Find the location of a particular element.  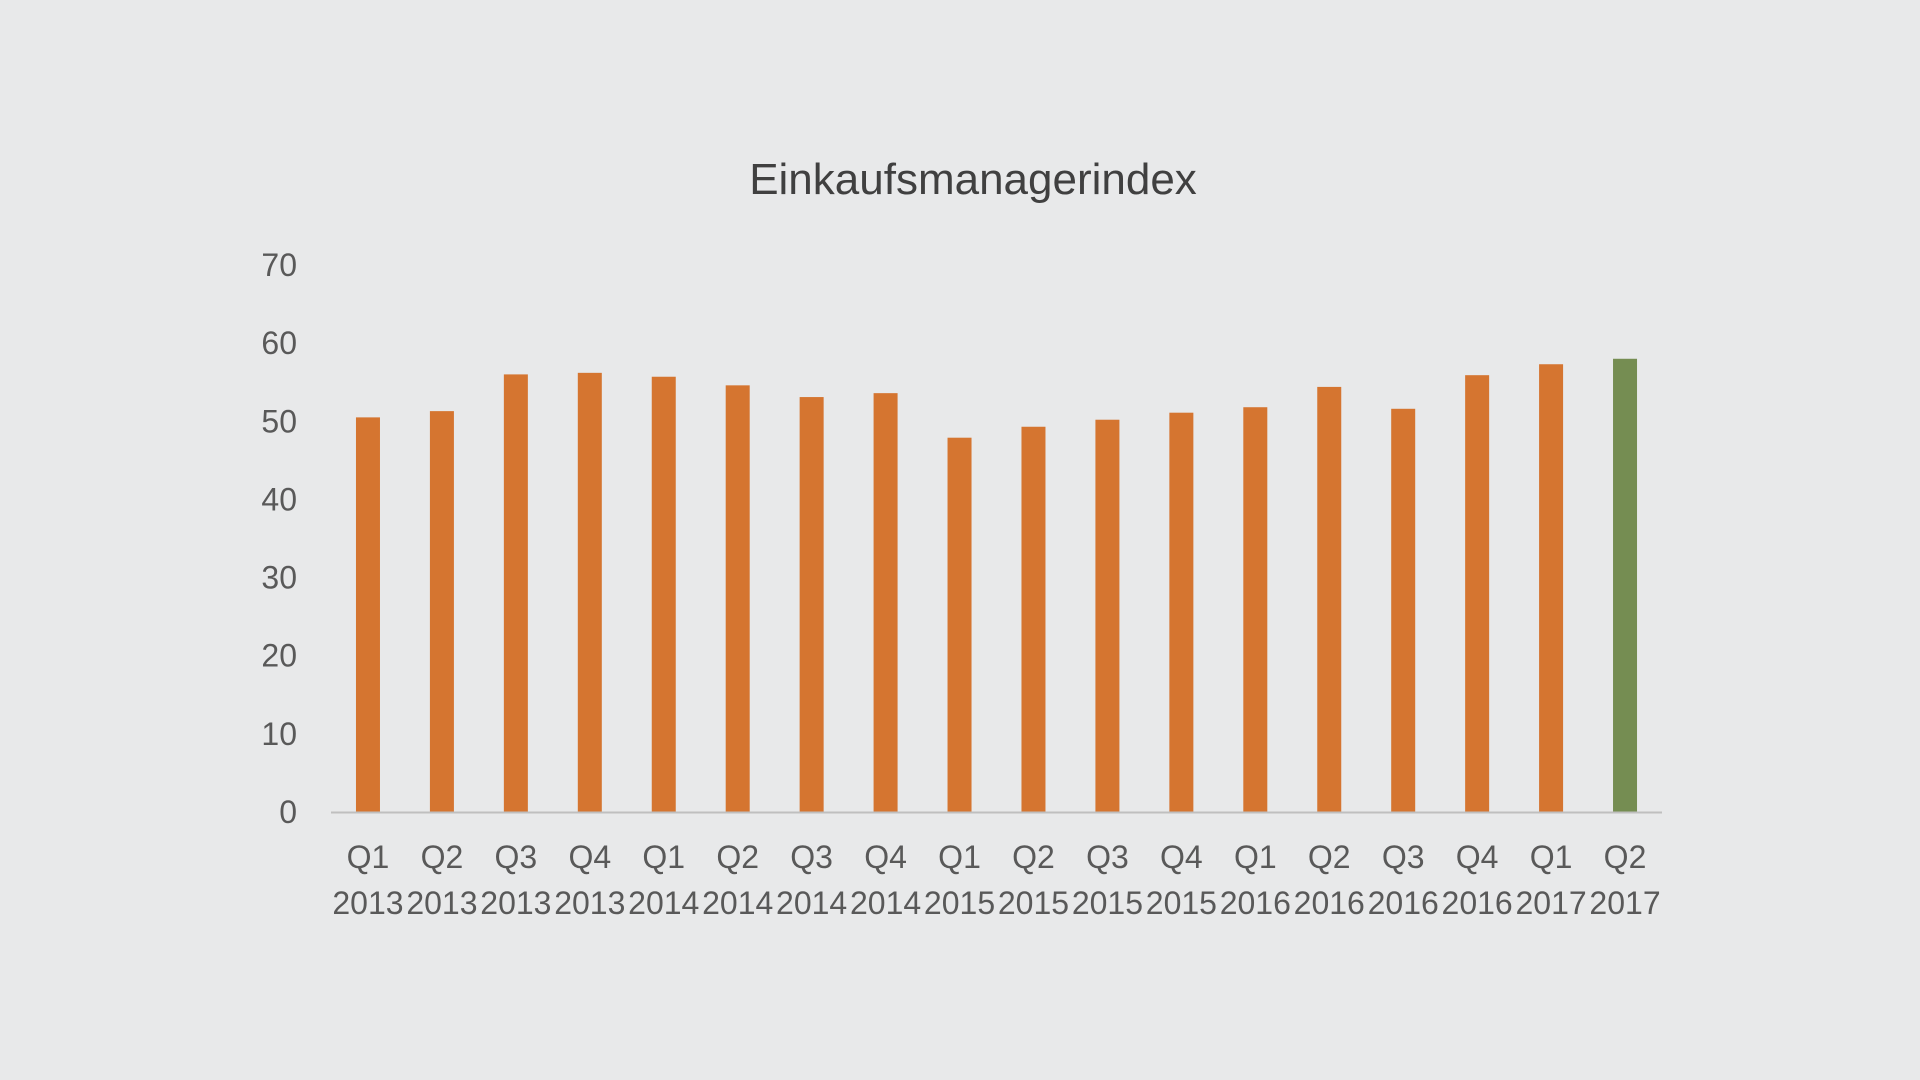

y-tick-label: 0 is located at coordinates (288, 812).